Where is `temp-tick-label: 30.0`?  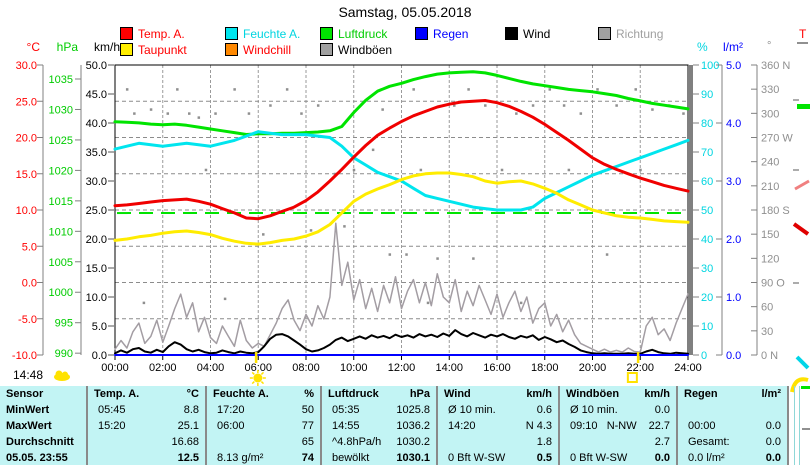 temp-tick-label: 30.0 is located at coordinates (26, 66).